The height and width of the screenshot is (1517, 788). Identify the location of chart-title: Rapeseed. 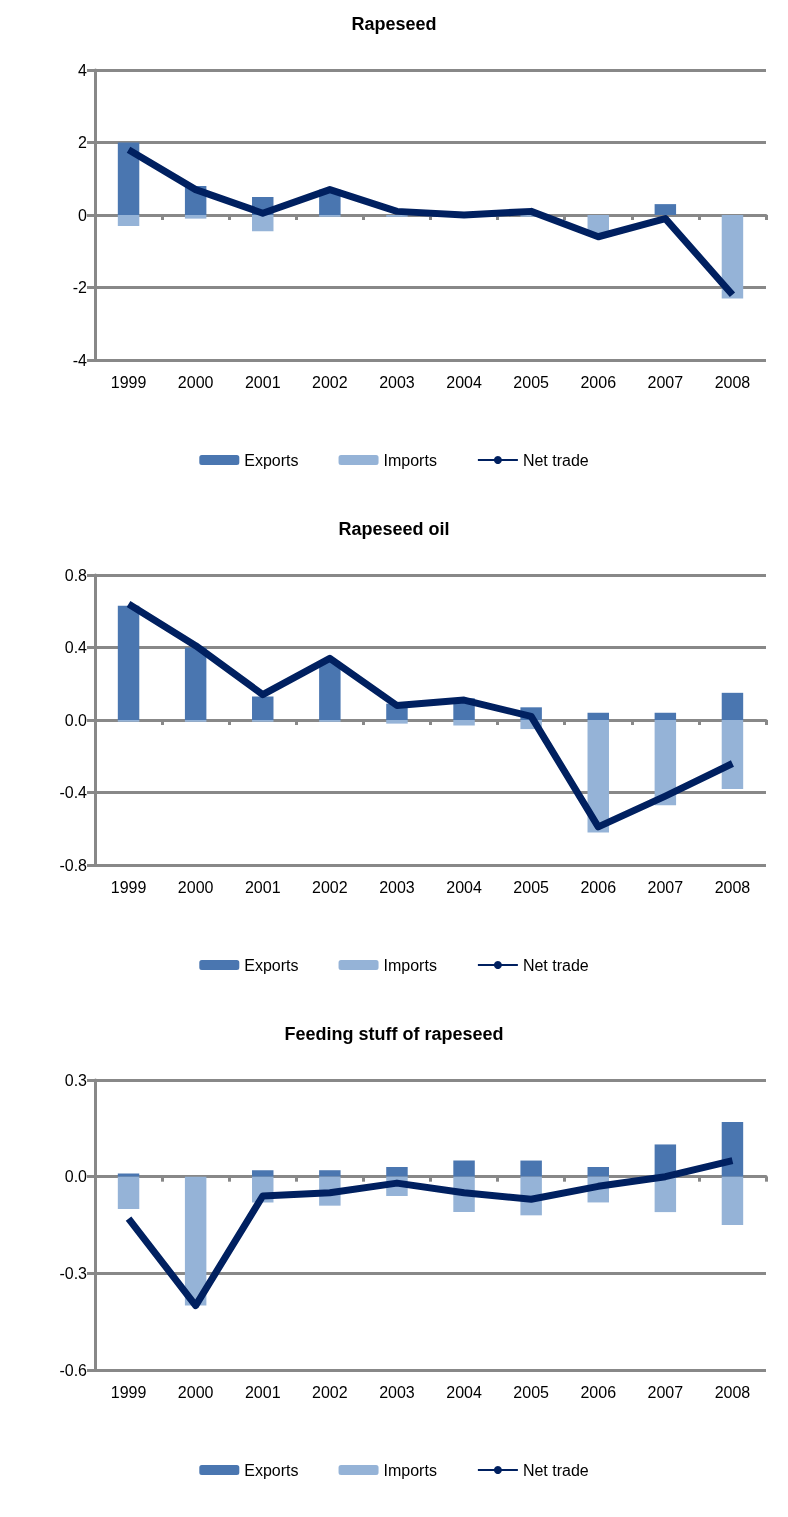
(394, 24).